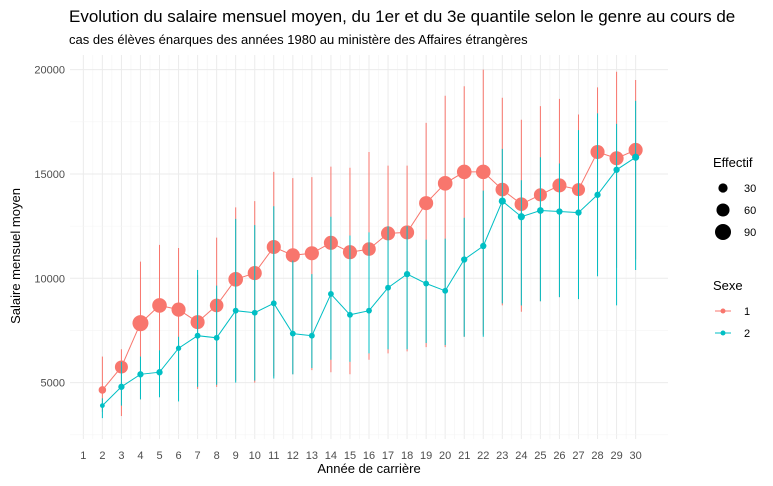 This screenshot has width=773, height=486. Describe the element at coordinates (733, 162) in the screenshot. I see `legend-size-title: Effectif` at that location.